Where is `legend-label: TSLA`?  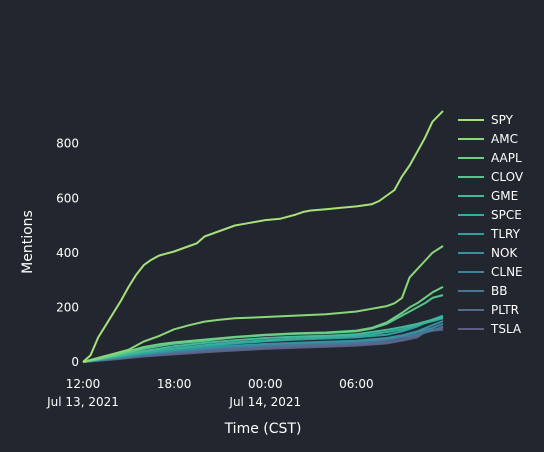 legend-label: TSLA is located at coordinates (506, 329).